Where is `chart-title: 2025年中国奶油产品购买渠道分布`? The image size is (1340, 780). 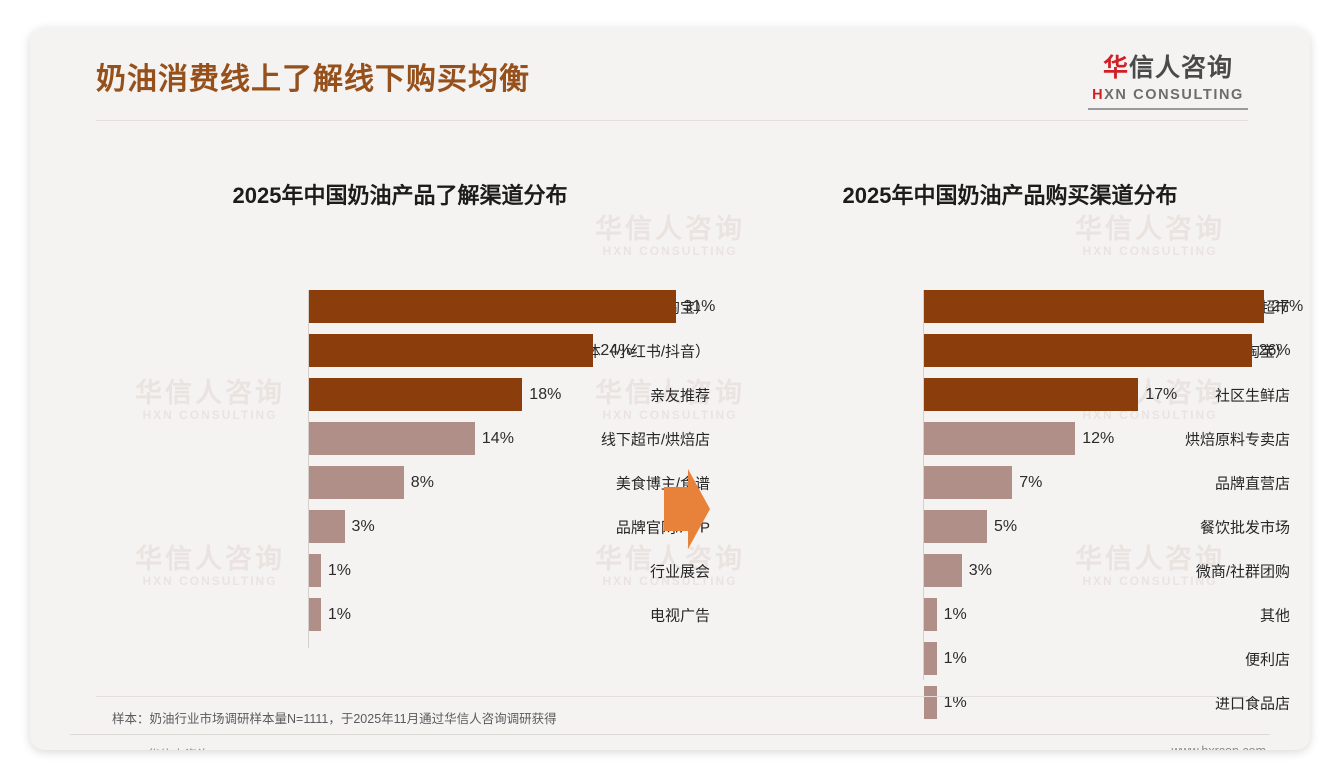
chart-title: 2025年中国奶油产品购买渠道分布 is located at coordinates (1010, 195).